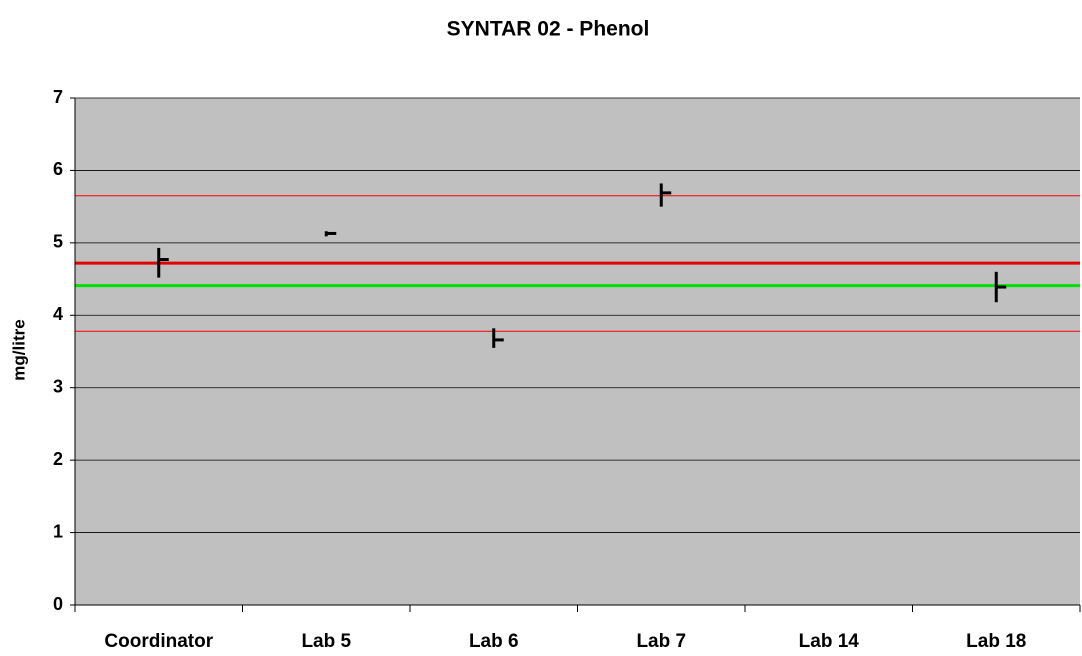 The image size is (1082, 656). Describe the element at coordinates (58, 97) in the screenshot. I see `y-tick-label: 7` at that location.